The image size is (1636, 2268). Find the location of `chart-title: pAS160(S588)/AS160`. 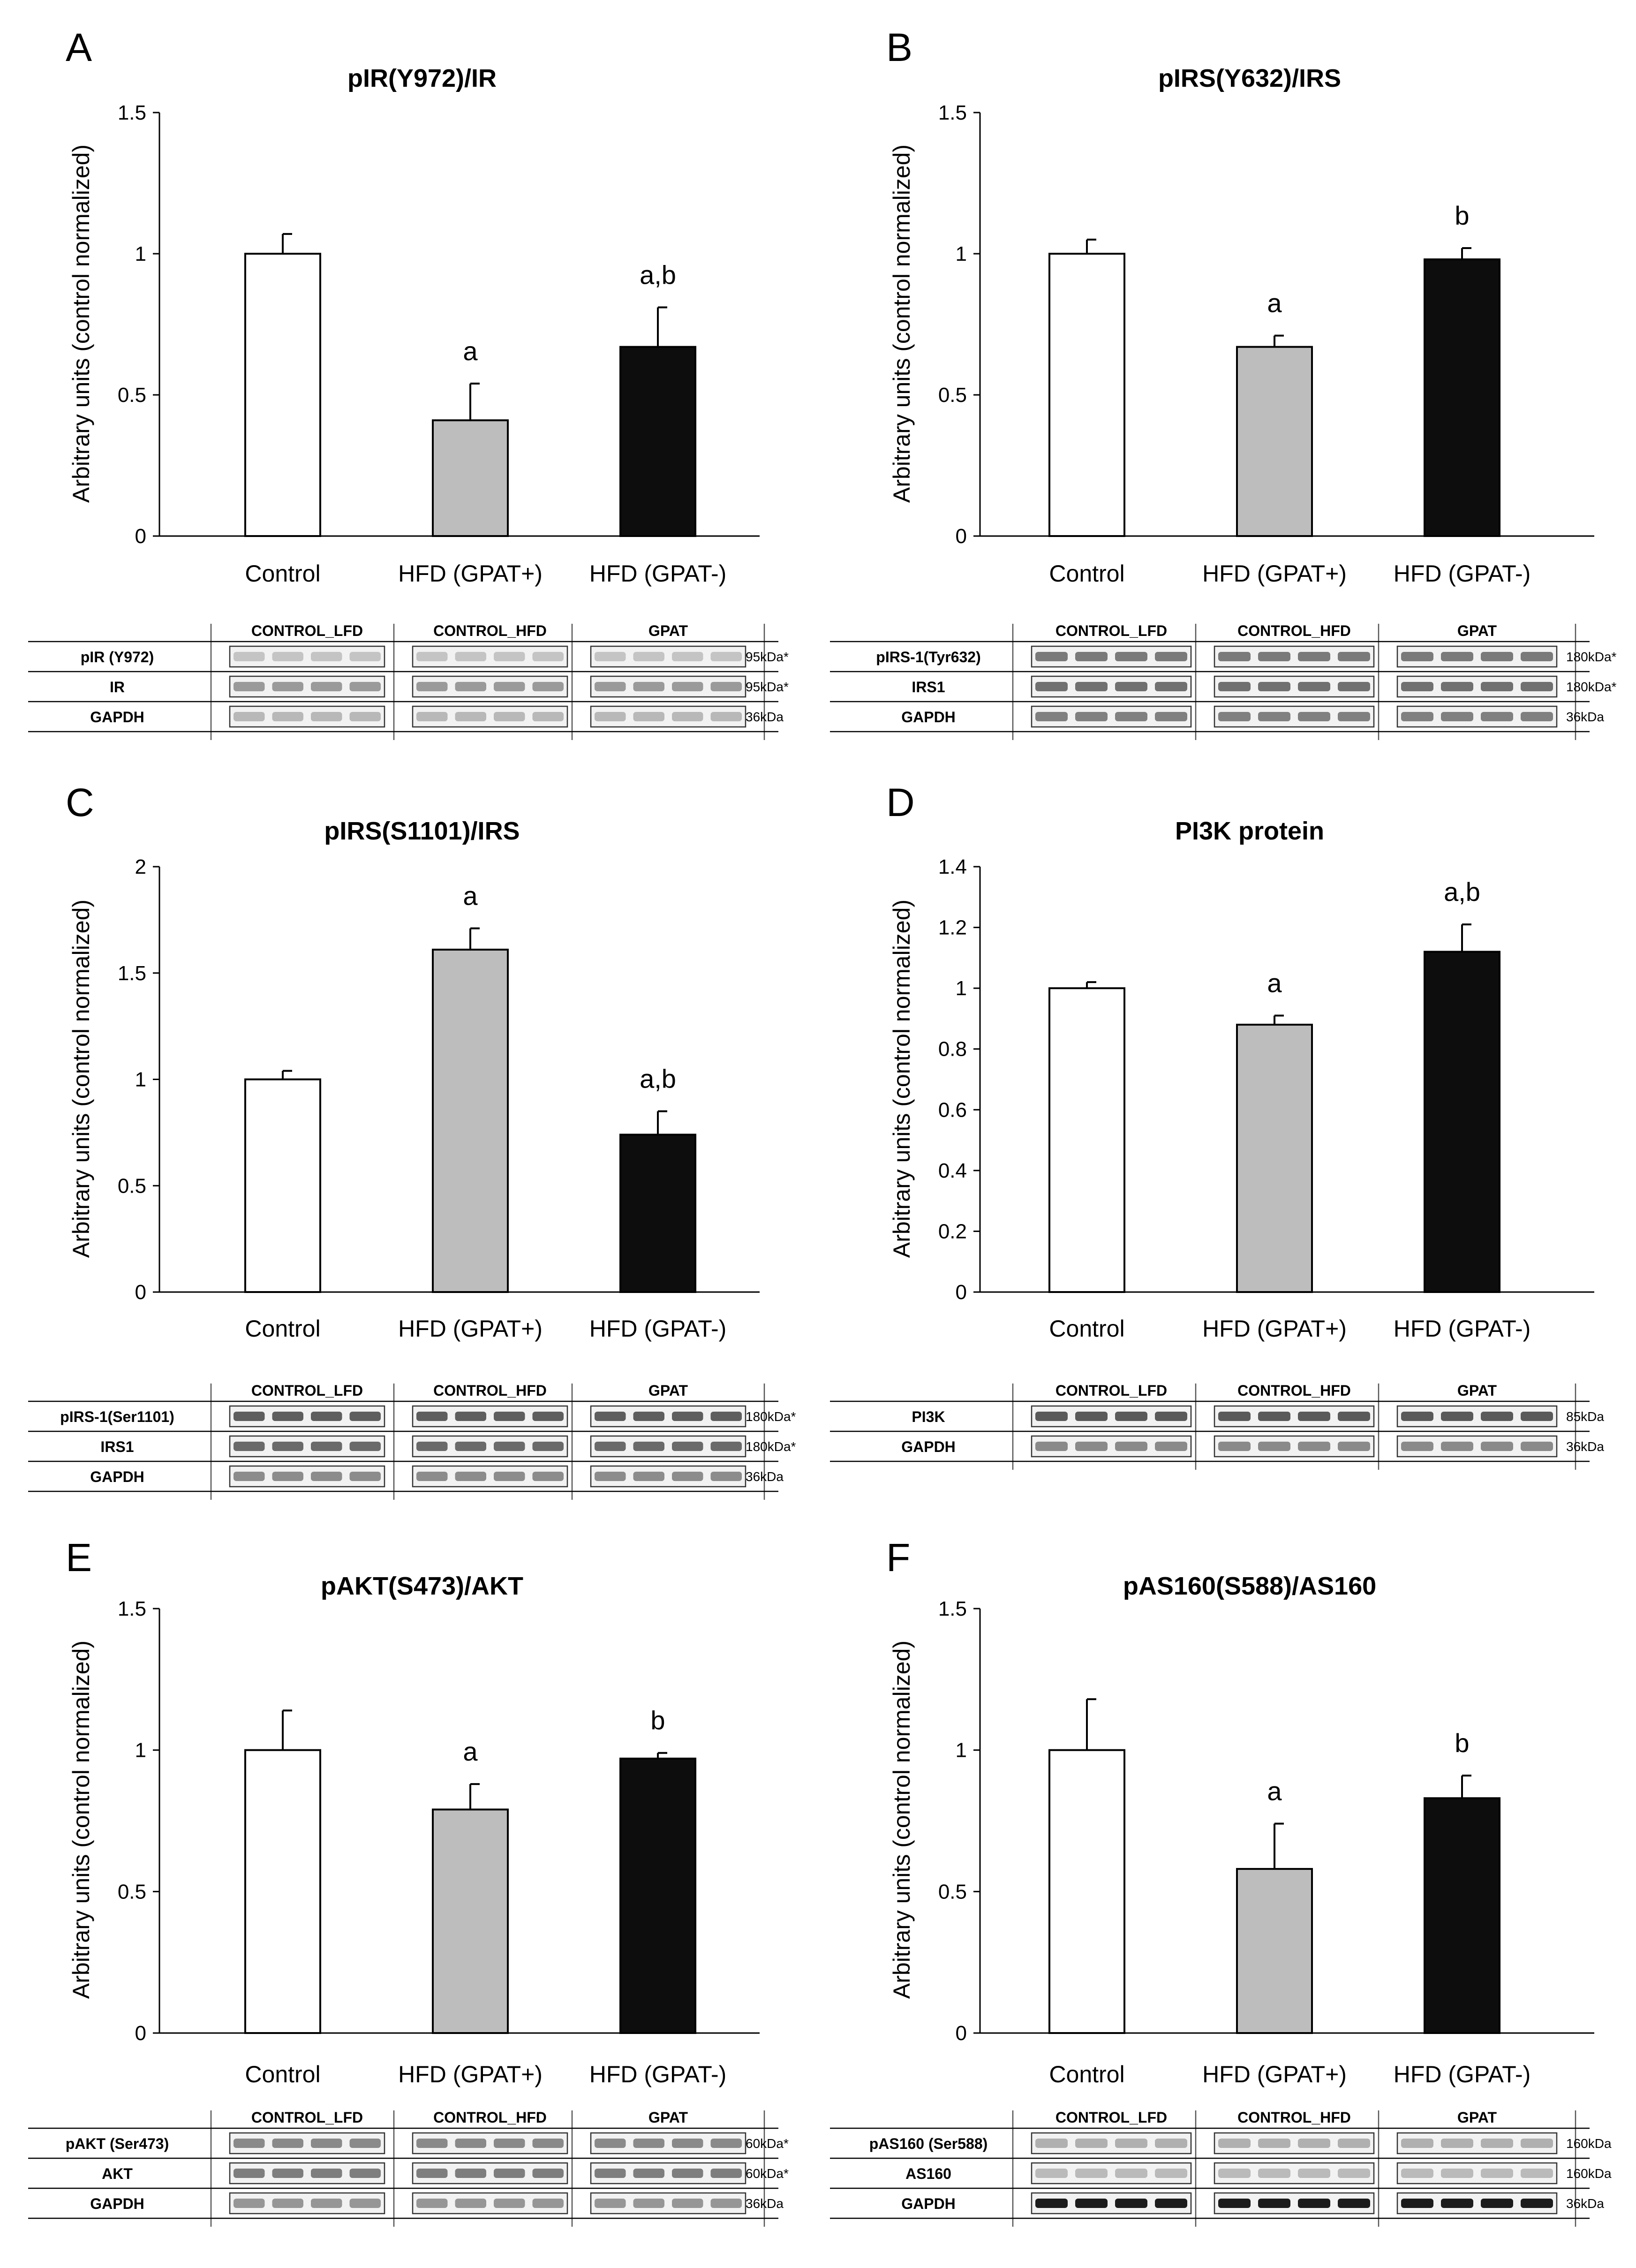

chart-title: pAS160(S588)/AS160 is located at coordinates (1249, 1586).